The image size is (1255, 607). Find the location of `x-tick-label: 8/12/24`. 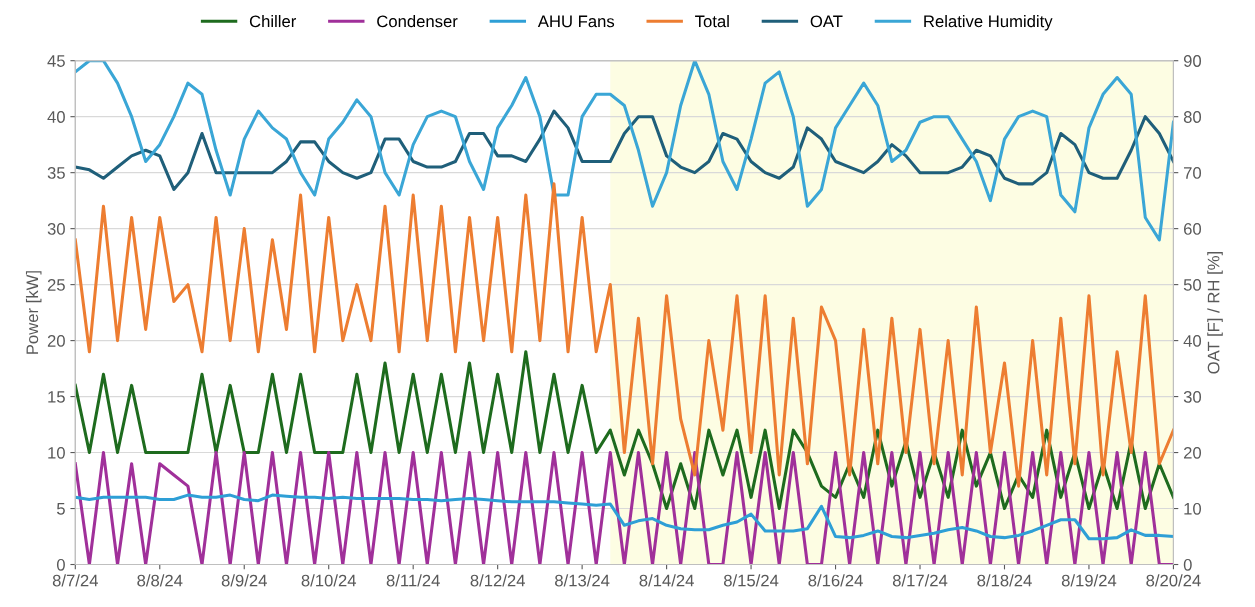

x-tick-label: 8/12/24 is located at coordinates (497, 580).